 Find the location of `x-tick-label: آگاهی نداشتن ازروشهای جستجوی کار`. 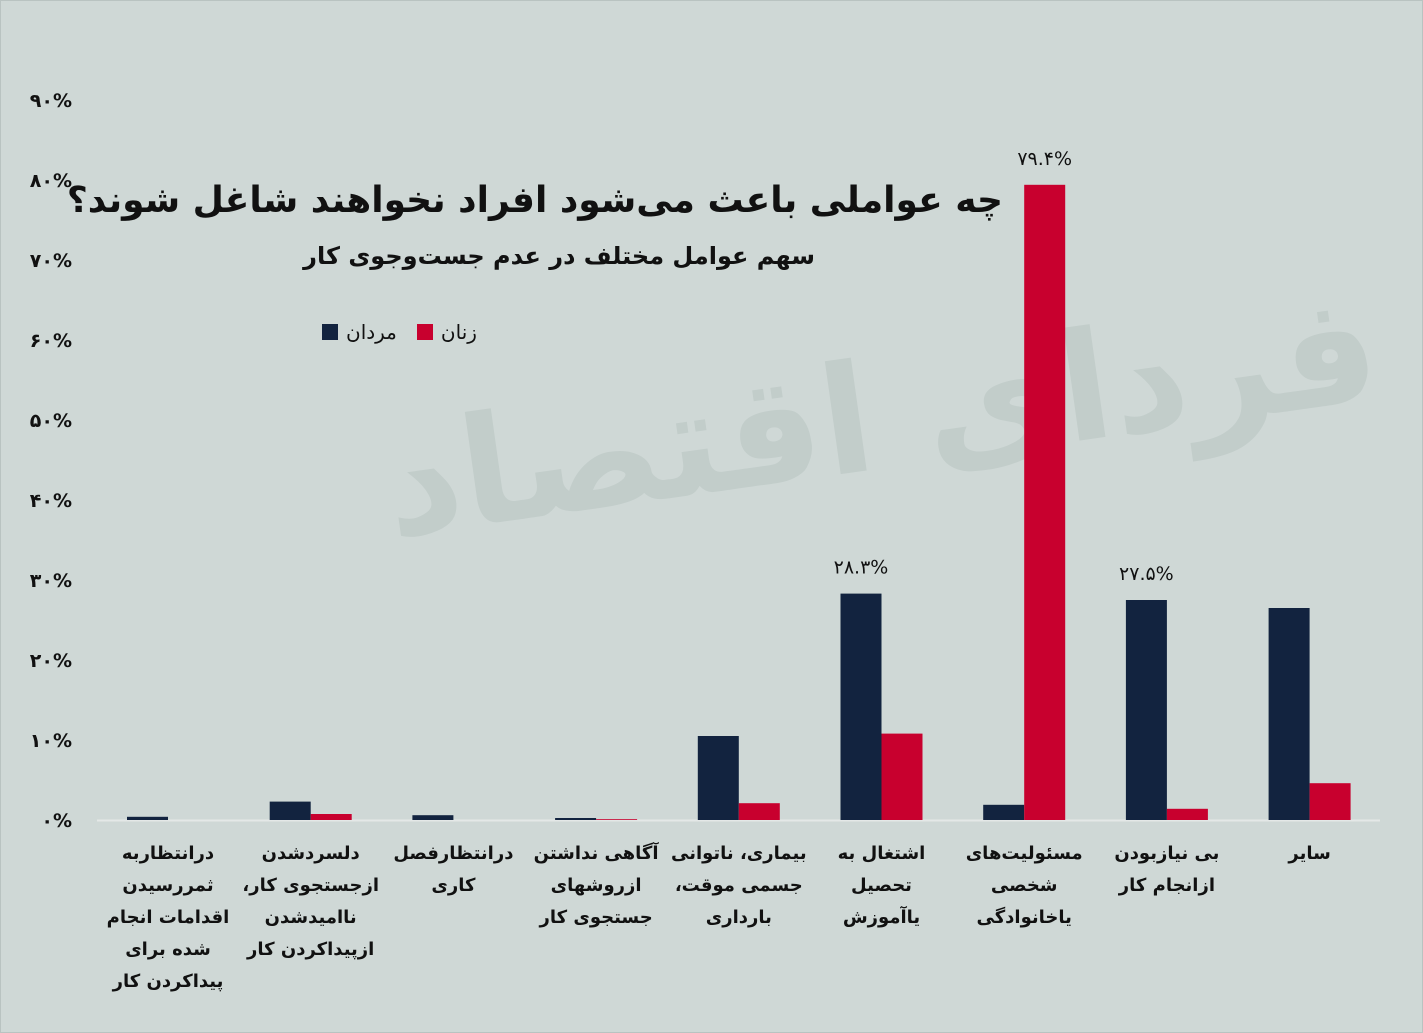

x-tick-label: آگاهی نداشتن ازروشهای جستجوی کار is located at coordinates (596, 885).